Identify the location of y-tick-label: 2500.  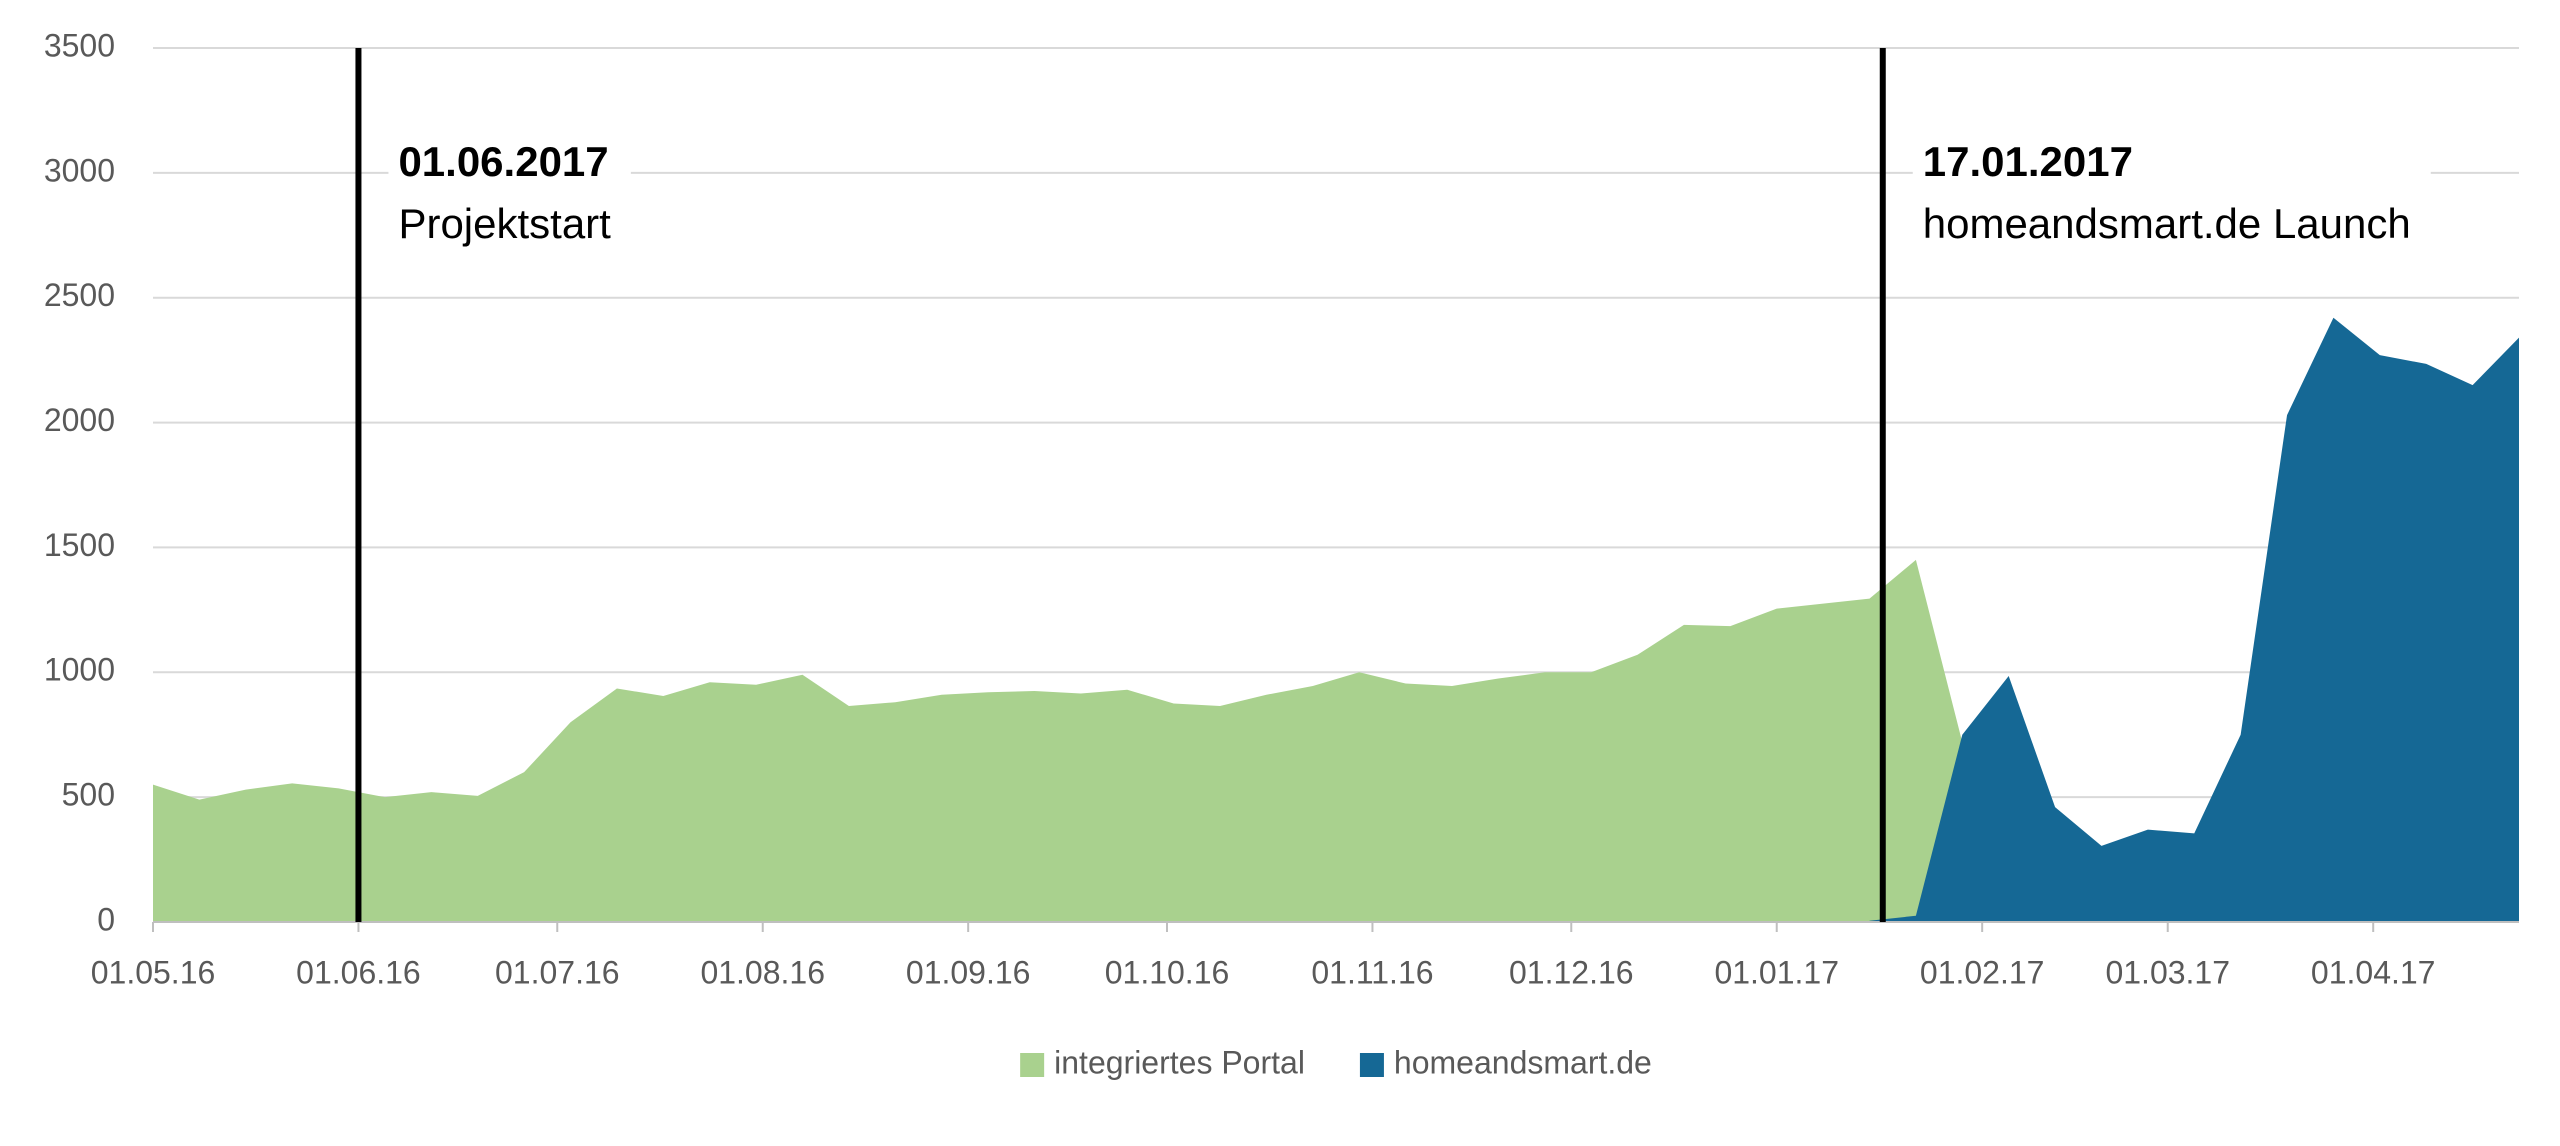
(79, 295).